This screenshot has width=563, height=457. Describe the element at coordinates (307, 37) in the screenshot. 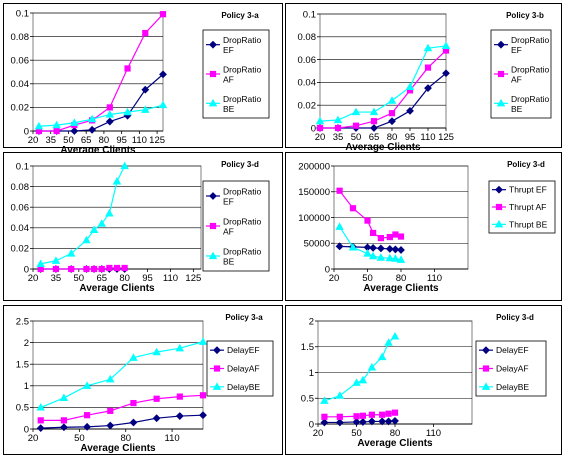

I see `y-tick-label: 0.08` at that location.